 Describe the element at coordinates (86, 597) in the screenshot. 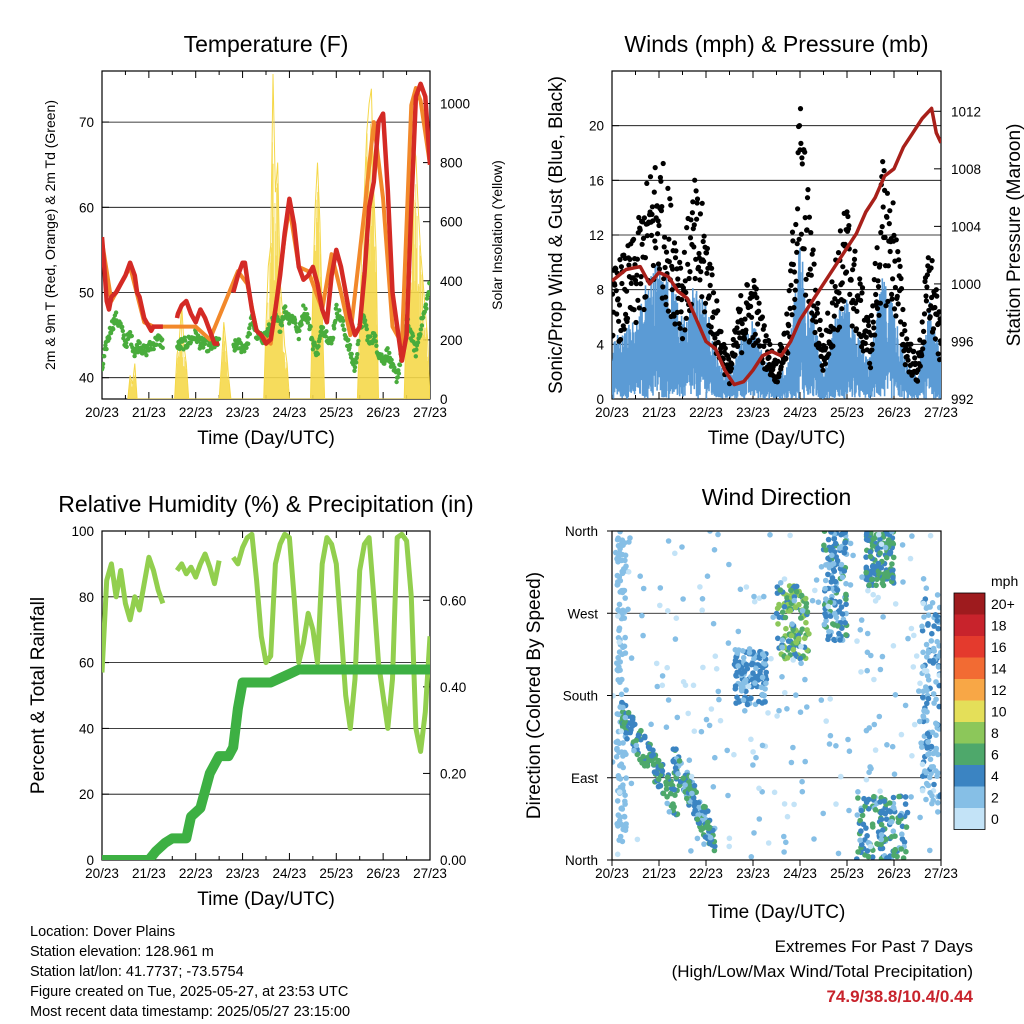

I see `y-tick-label: 80` at that location.